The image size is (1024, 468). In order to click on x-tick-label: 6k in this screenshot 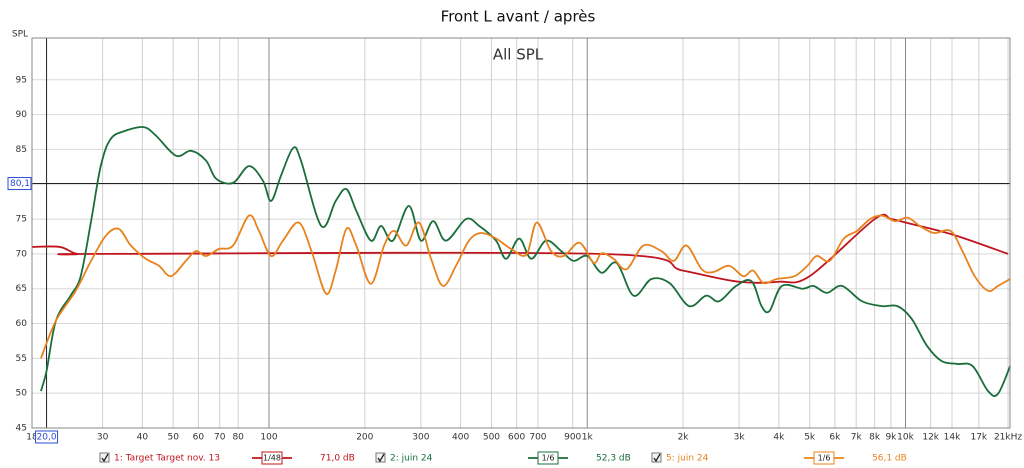, I will do `click(835, 438)`.